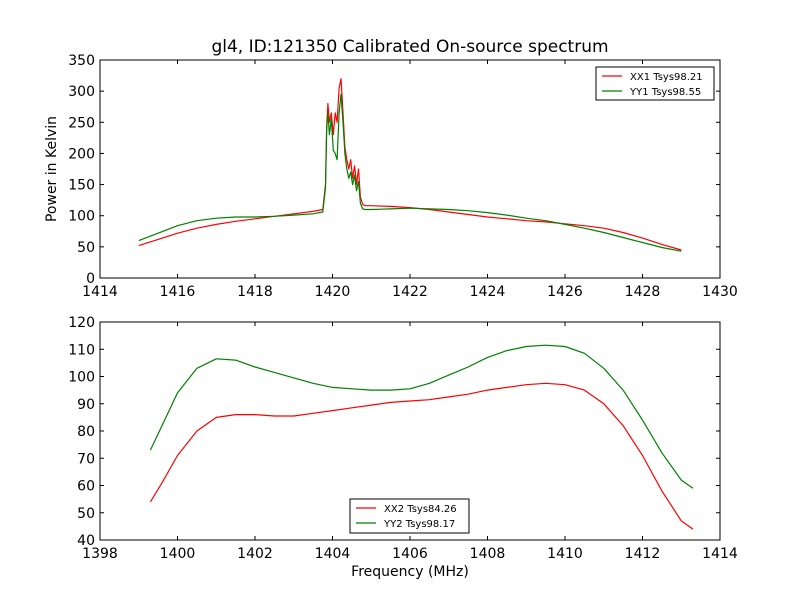  I want to click on y-tick-label: 250, so click(81, 123).